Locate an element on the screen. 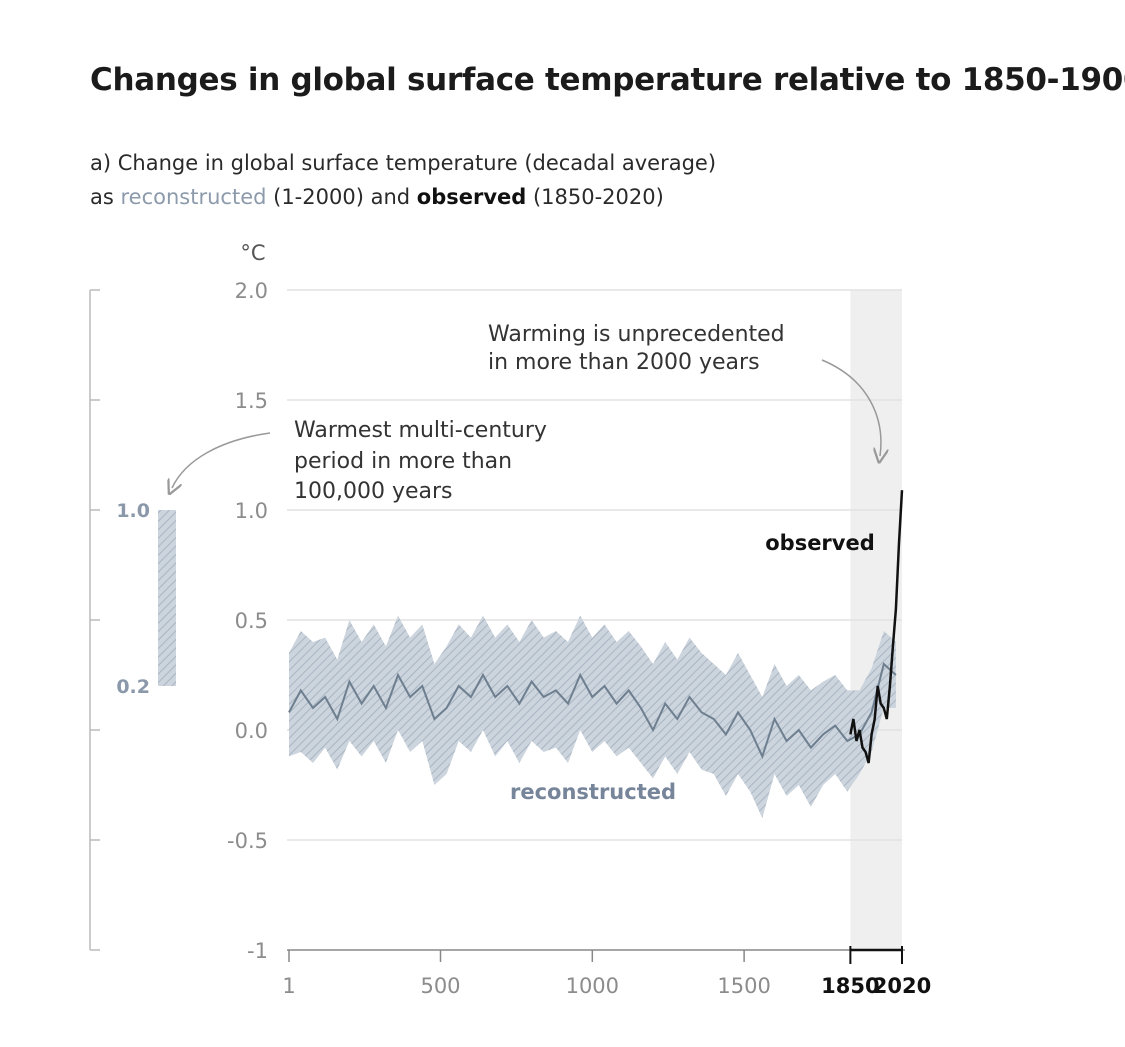 The image size is (1125, 1047). x-tick-label: 1500 is located at coordinates (743, 986).